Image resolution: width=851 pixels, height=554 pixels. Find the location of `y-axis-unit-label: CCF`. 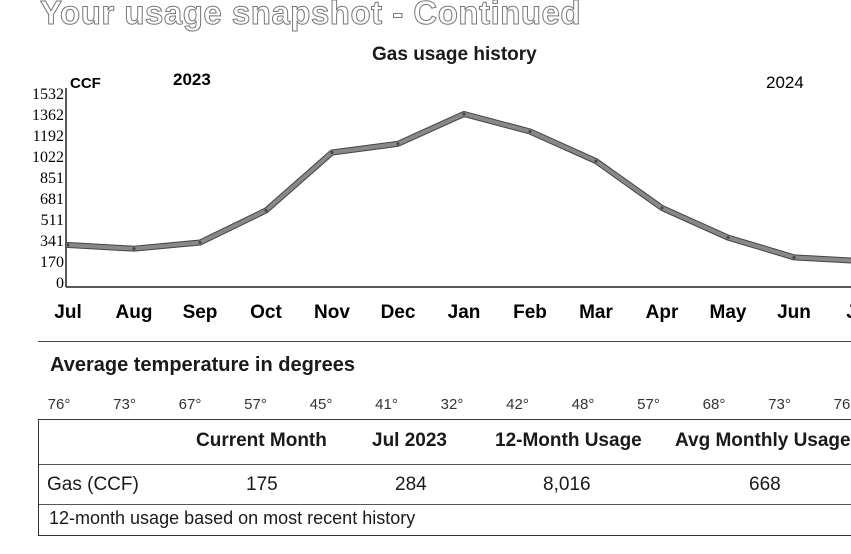

y-axis-unit-label: CCF is located at coordinates (85, 83).